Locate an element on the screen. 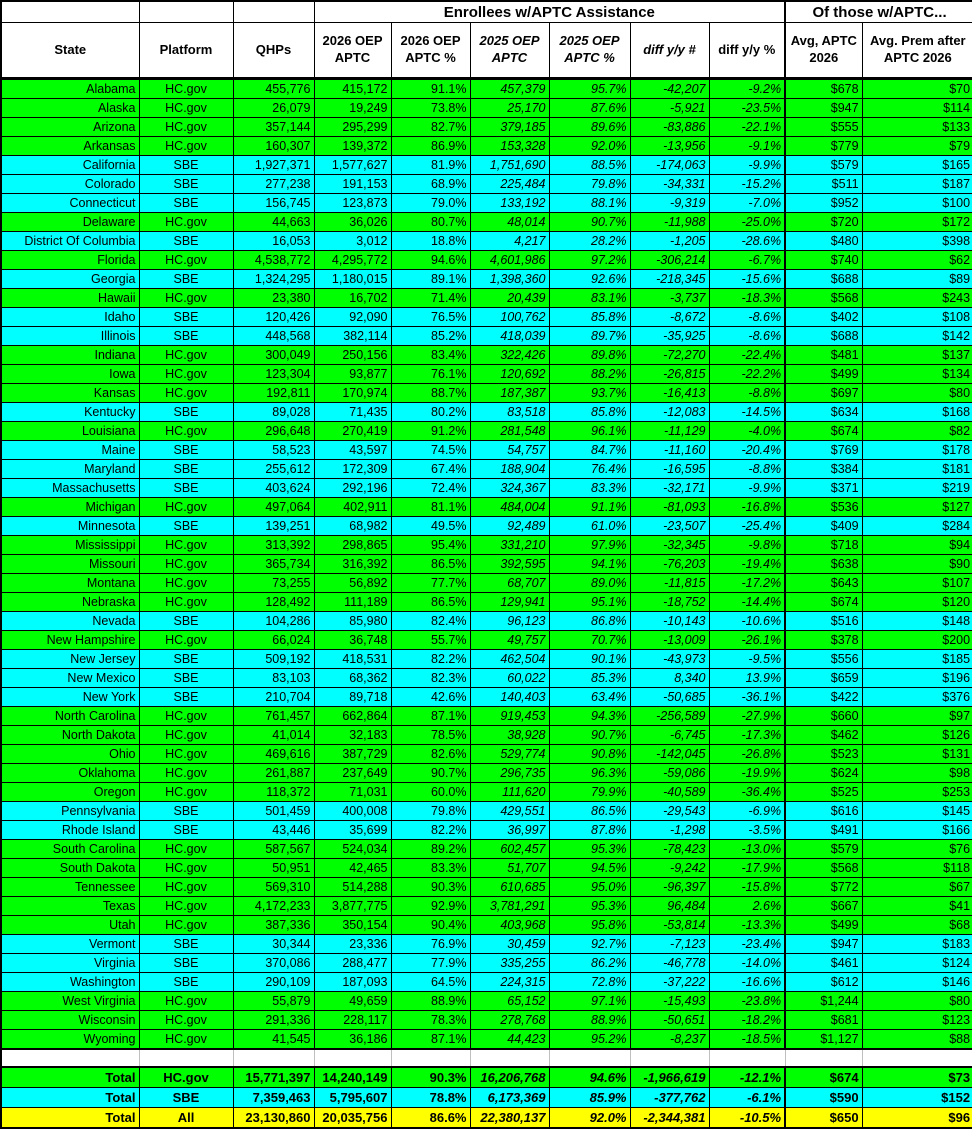 Image resolution: width=972 pixels, height=1129 pixels. cell-2025-aptc-pct: 86.5% is located at coordinates (589, 811).